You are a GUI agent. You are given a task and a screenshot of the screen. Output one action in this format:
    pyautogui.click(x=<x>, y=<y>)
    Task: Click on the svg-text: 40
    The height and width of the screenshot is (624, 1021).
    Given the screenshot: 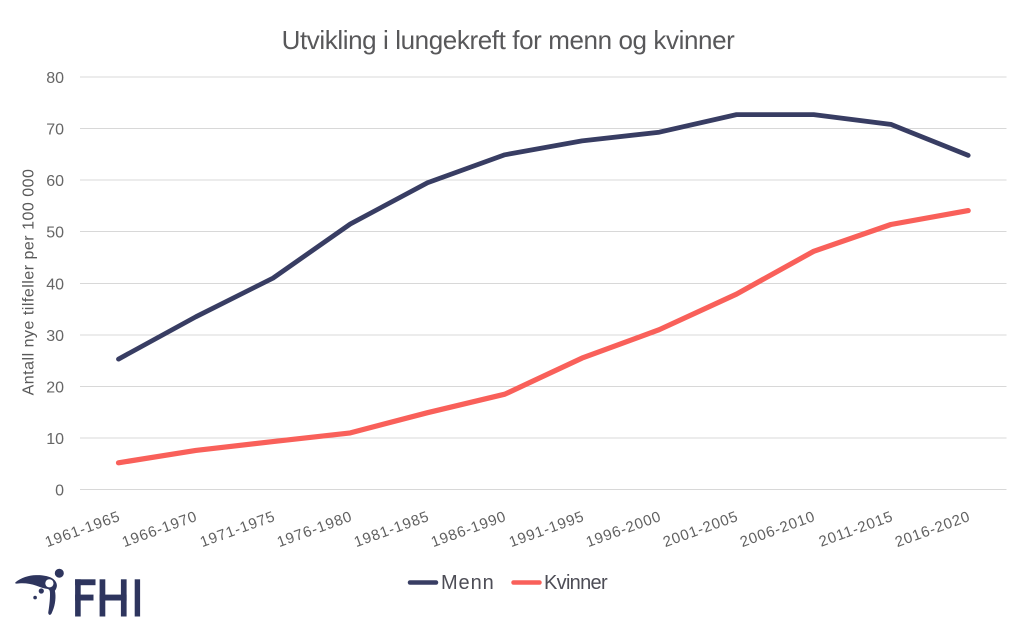 What is the action you would take?
    pyautogui.click(x=55, y=284)
    